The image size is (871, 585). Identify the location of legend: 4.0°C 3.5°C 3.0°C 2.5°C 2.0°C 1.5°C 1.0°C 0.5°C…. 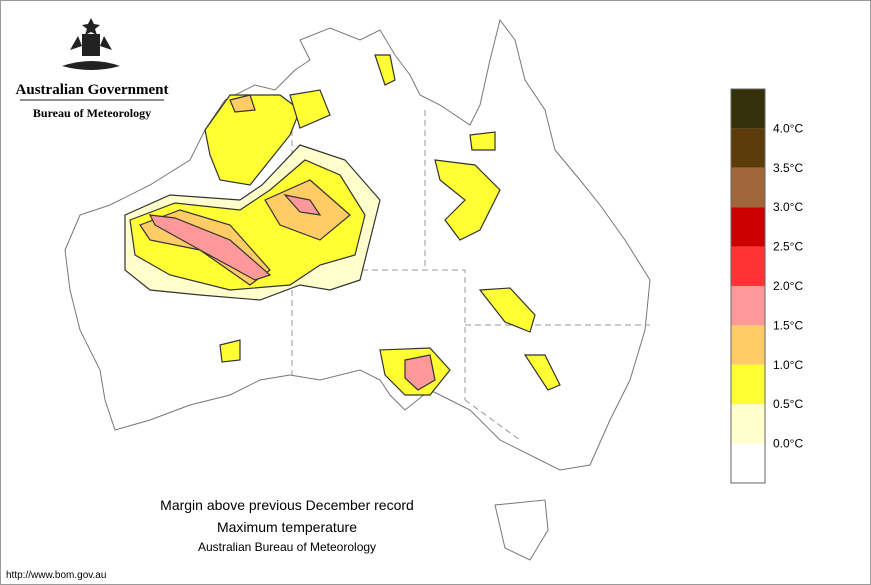
(766, 286).